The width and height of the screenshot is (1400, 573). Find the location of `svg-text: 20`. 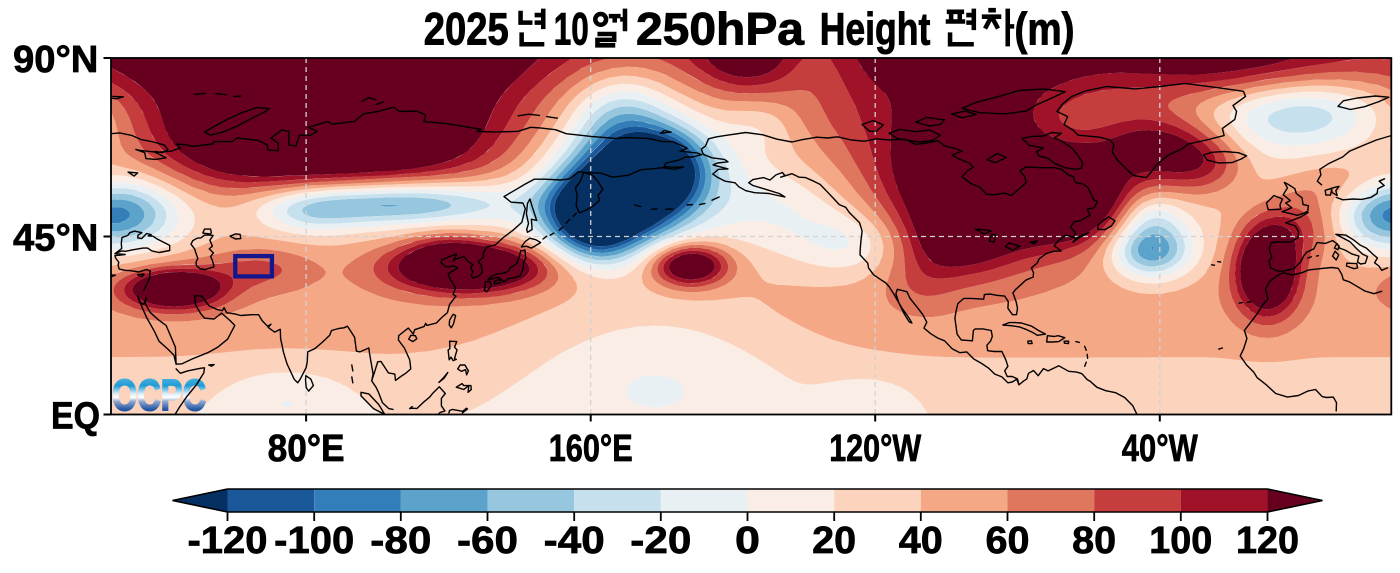

svg-text: 20 is located at coordinates (834, 541).